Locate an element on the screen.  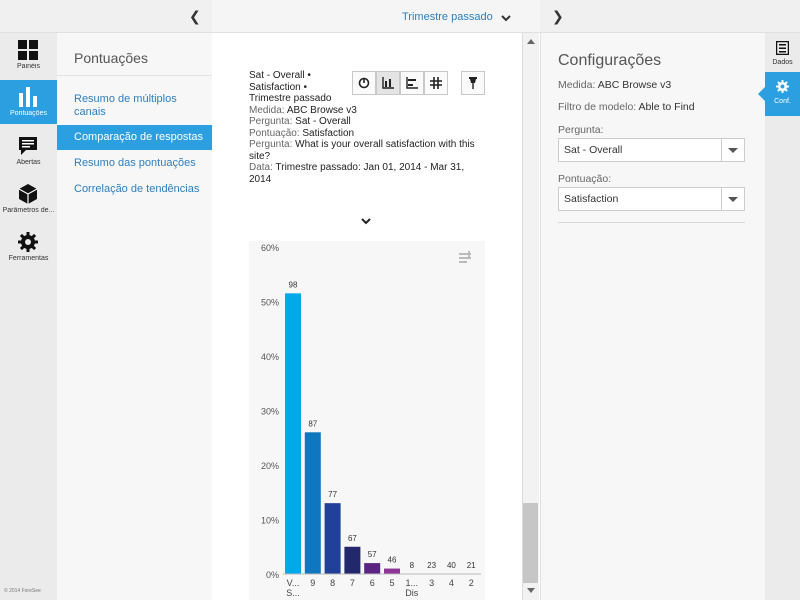
x-tick-label: 3 is located at coordinates (431, 583).